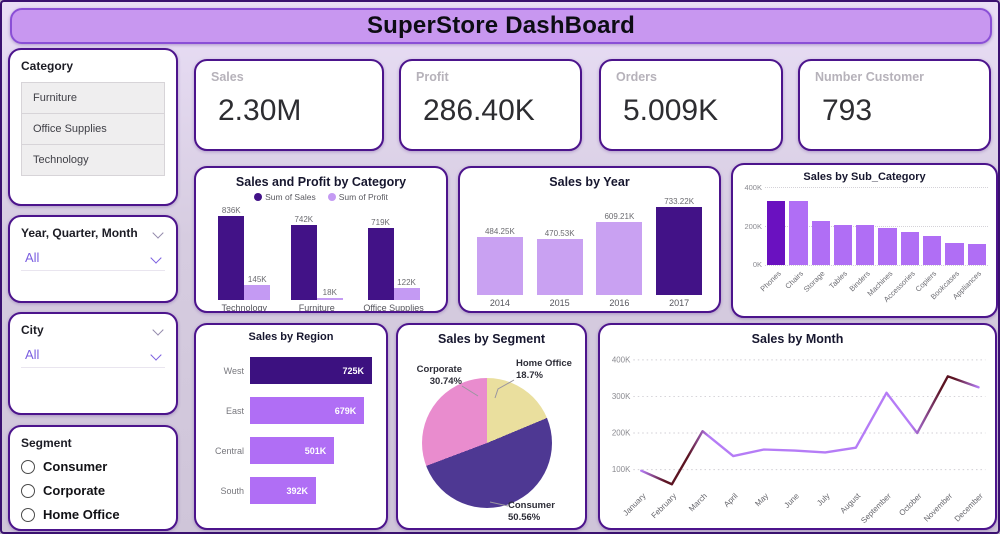  Describe the element at coordinates (32, 257) in the screenshot. I see `date-filter-value: All` at that location.